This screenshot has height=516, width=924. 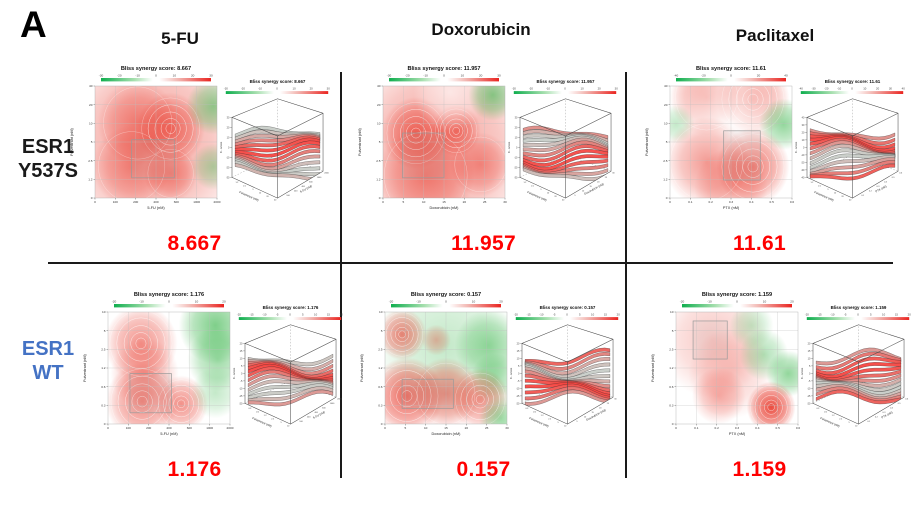 I want to click on synergy-score: 0.157, so click(x=483, y=469).